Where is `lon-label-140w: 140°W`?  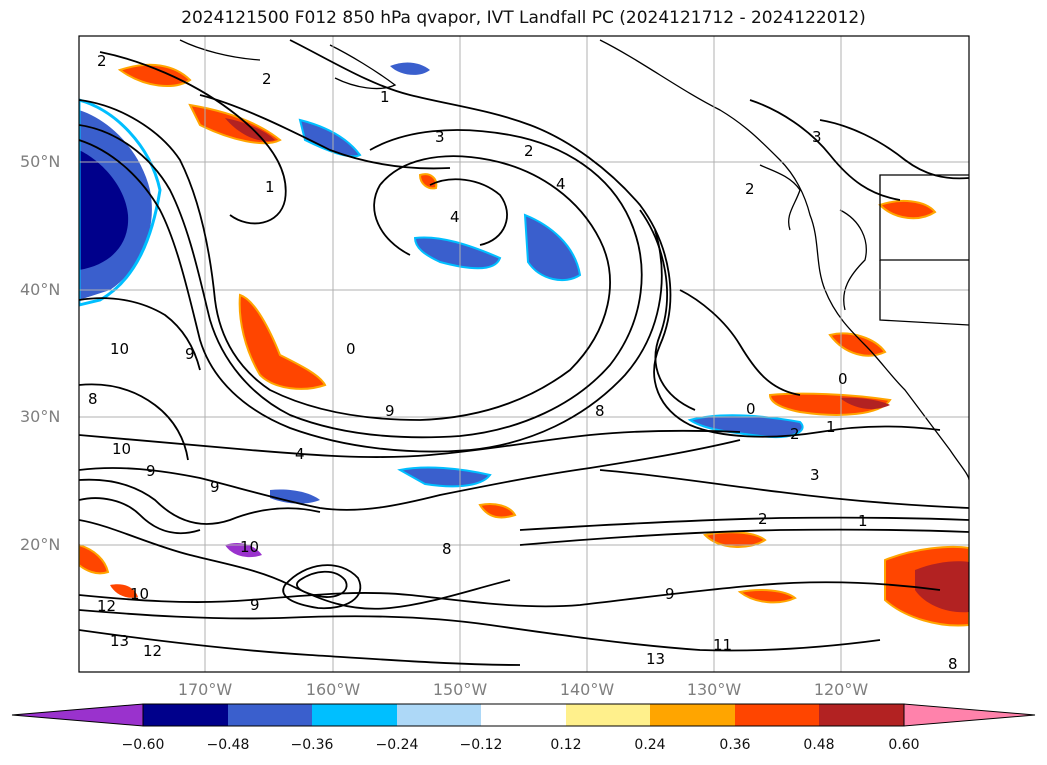
lon-label-140w: 140°W is located at coordinates (587, 689).